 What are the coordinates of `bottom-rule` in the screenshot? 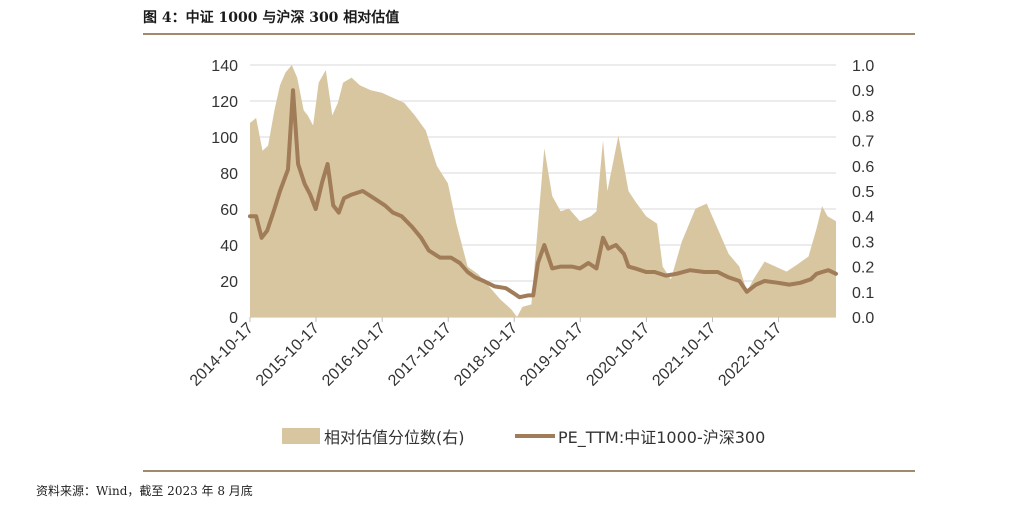 It's located at (529, 471).